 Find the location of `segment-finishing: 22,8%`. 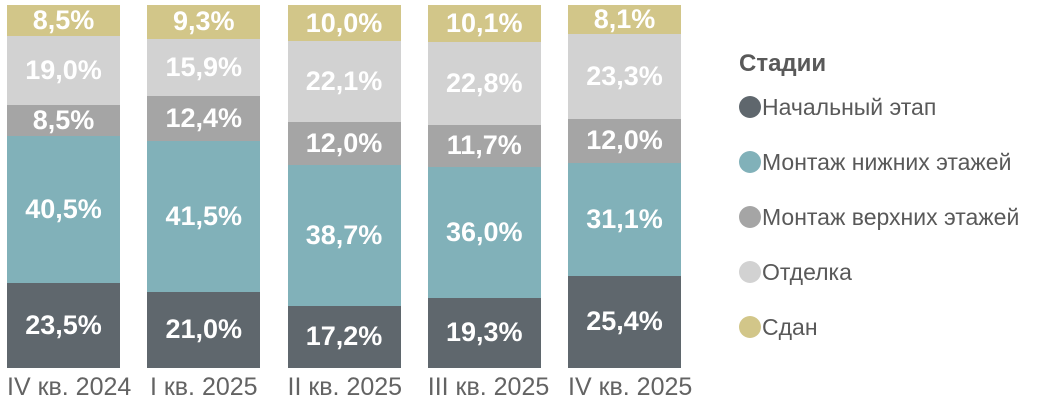

segment-finishing: 22,8% is located at coordinates (484, 83).